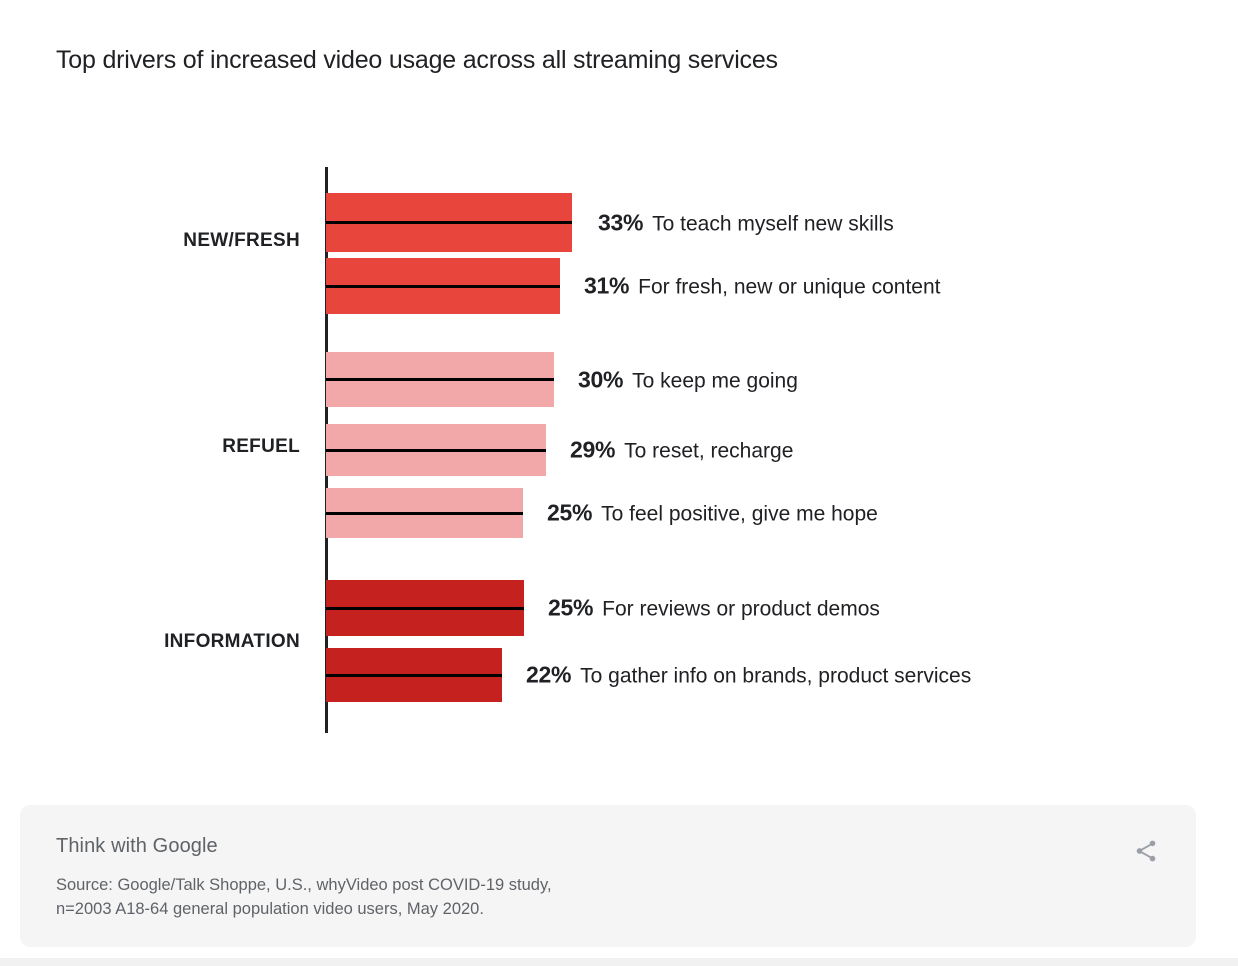  Describe the element at coordinates (562, 379) in the screenshot. I see `bar-row: 30% To keep me going` at that location.